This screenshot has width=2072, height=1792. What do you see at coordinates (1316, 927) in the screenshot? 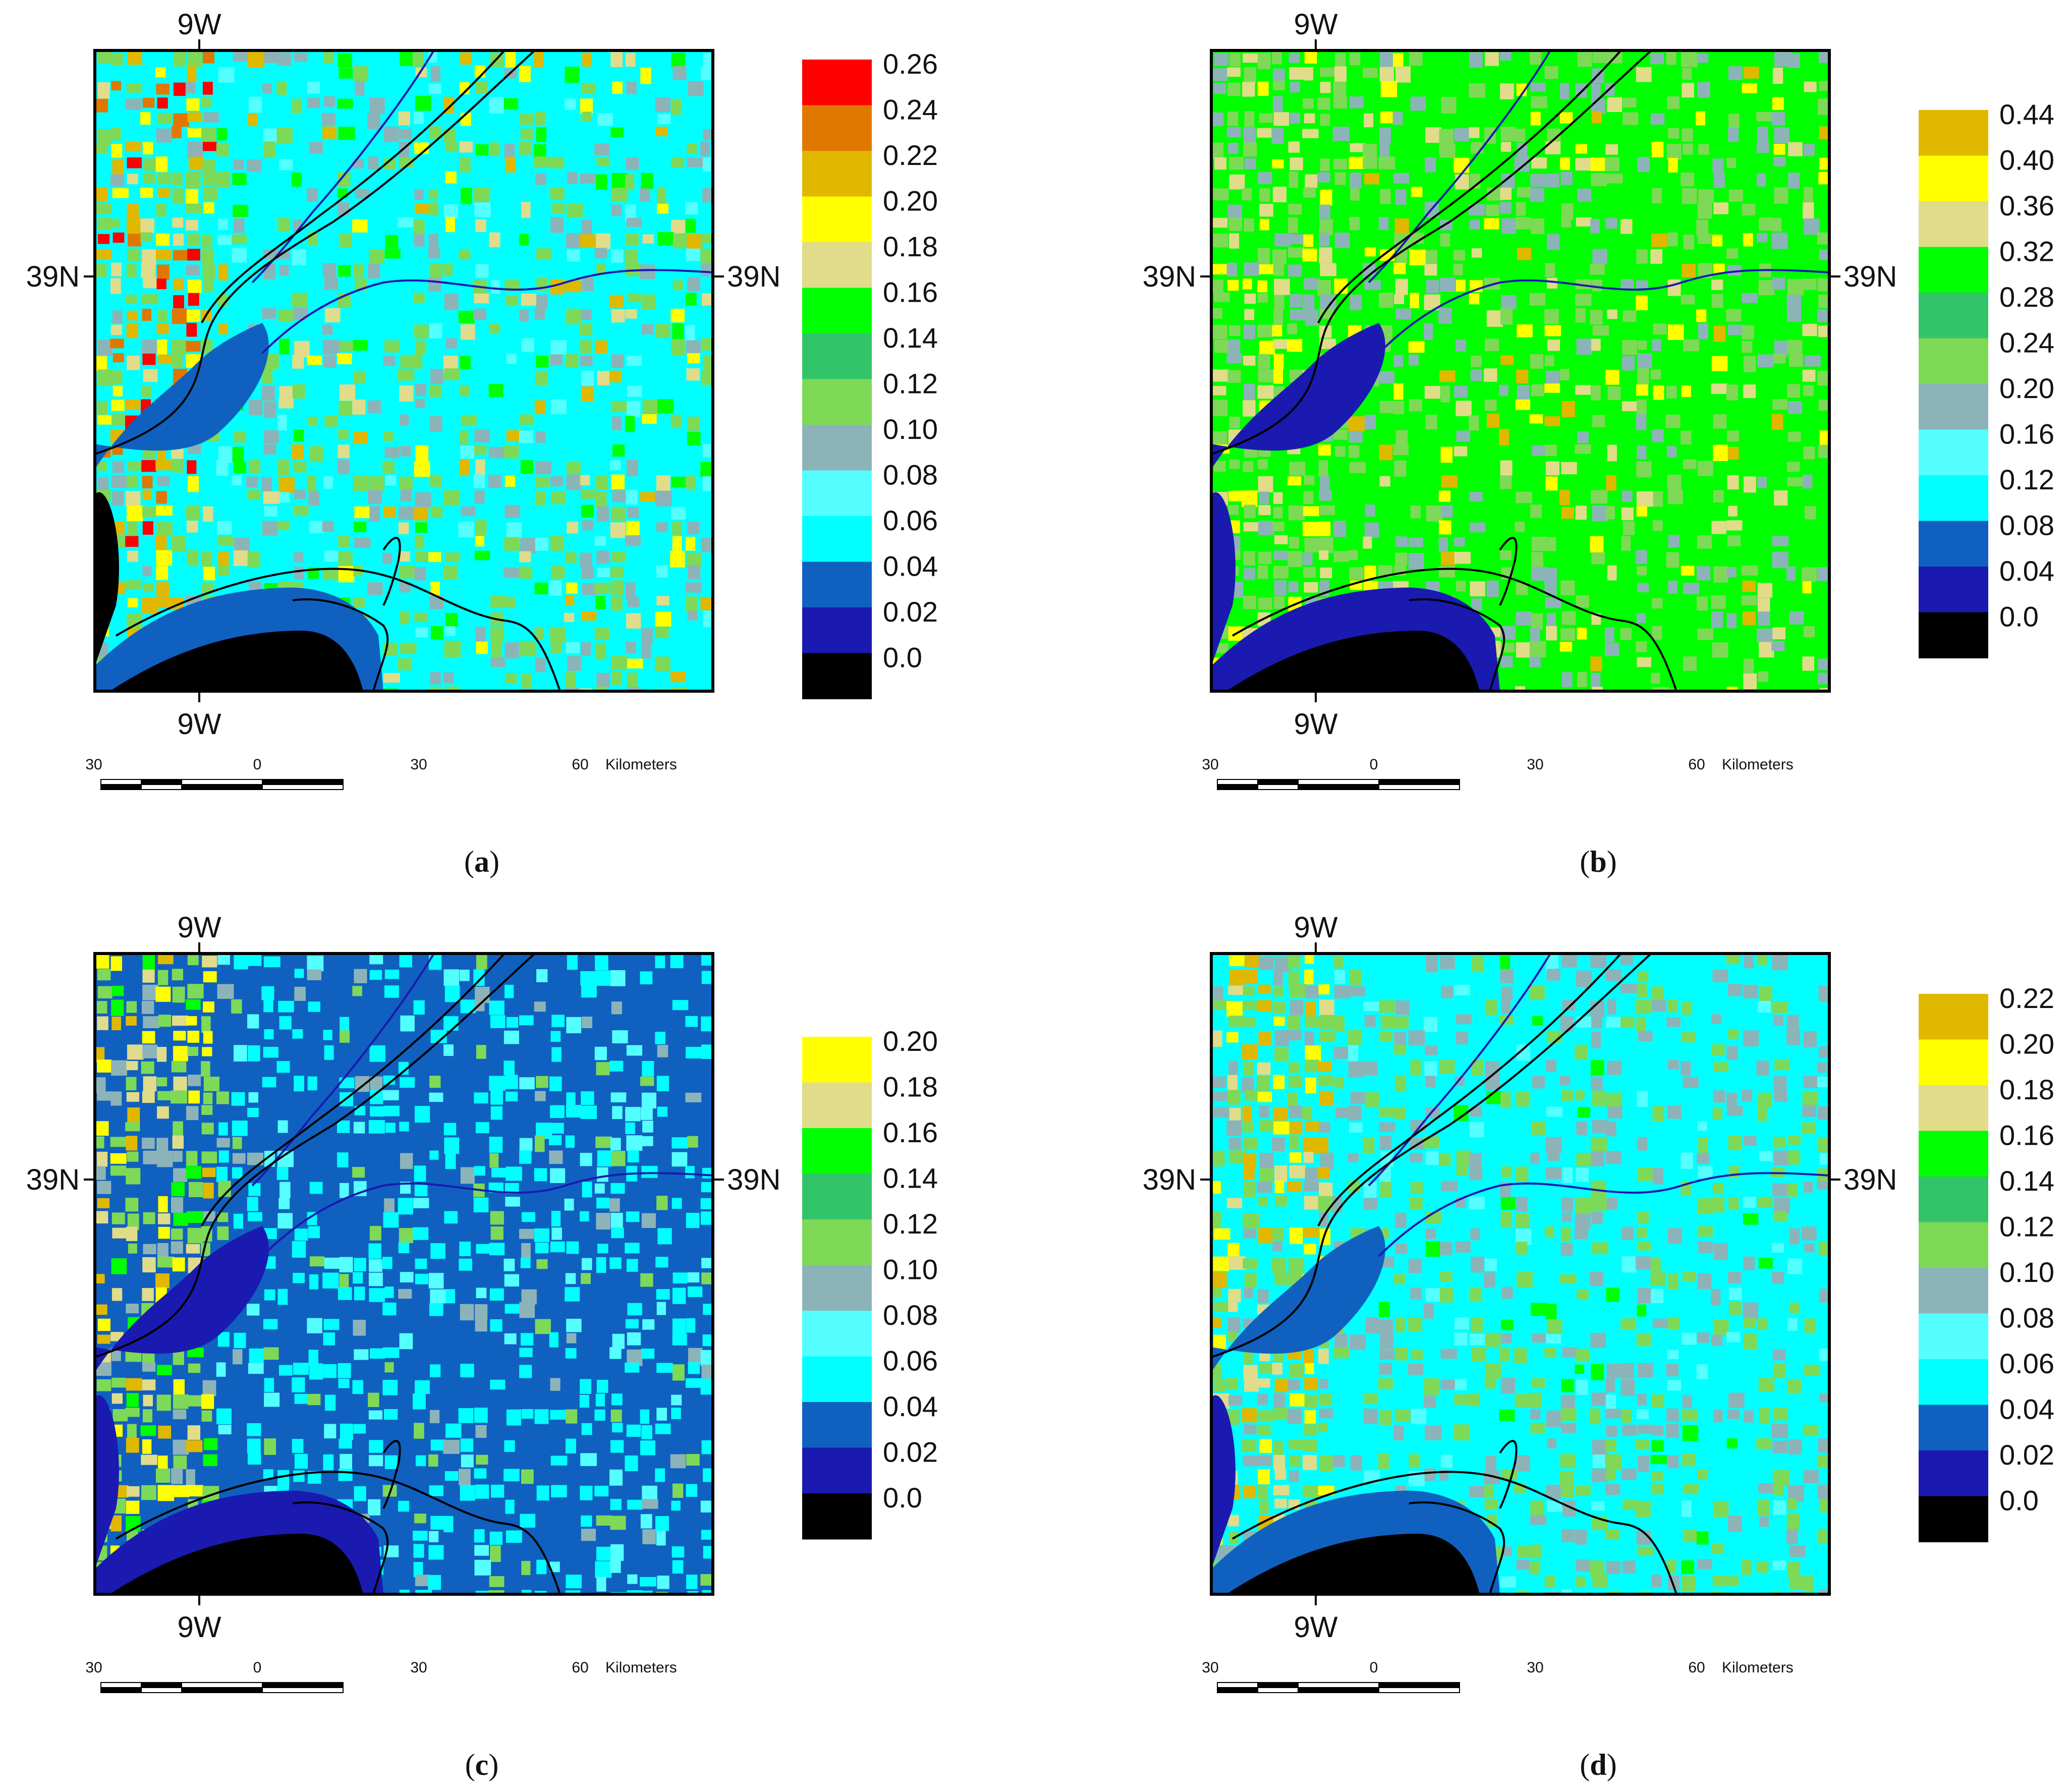
I see `lon-label-top: 9W` at bounding box center [1316, 927].